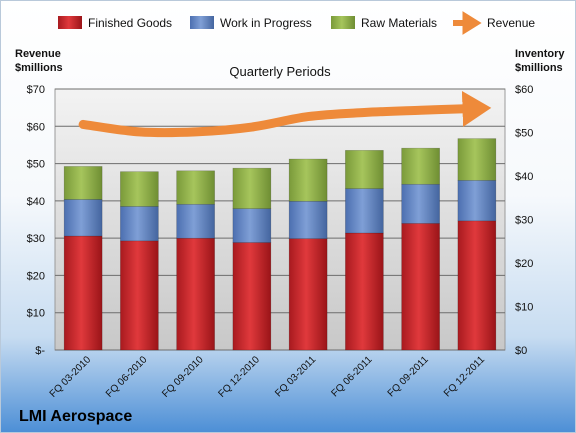 The width and height of the screenshot is (576, 433). I want to click on chart-title: Quarterly Periods, so click(280, 71).